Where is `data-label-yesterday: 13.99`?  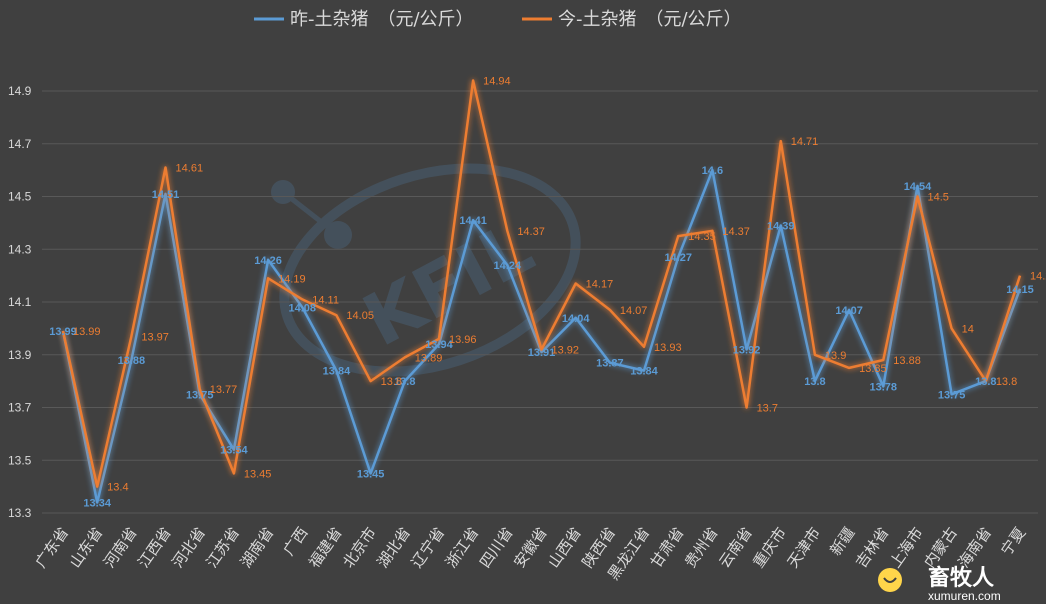 data-label-yesterday: 13.99 is located at coordinates (63, 332).